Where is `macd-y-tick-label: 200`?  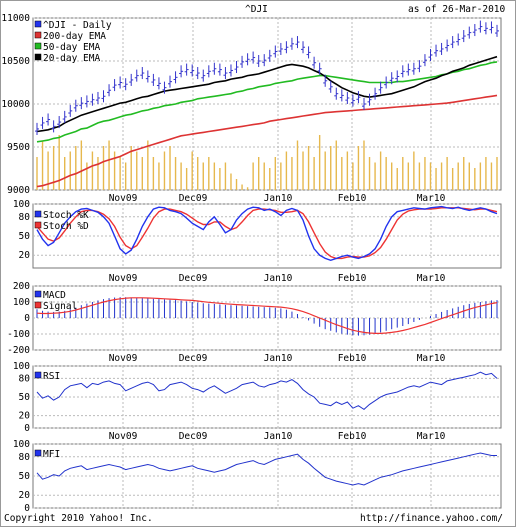
macd-y-tick-label: 200 is located at coordinates (21, 286).